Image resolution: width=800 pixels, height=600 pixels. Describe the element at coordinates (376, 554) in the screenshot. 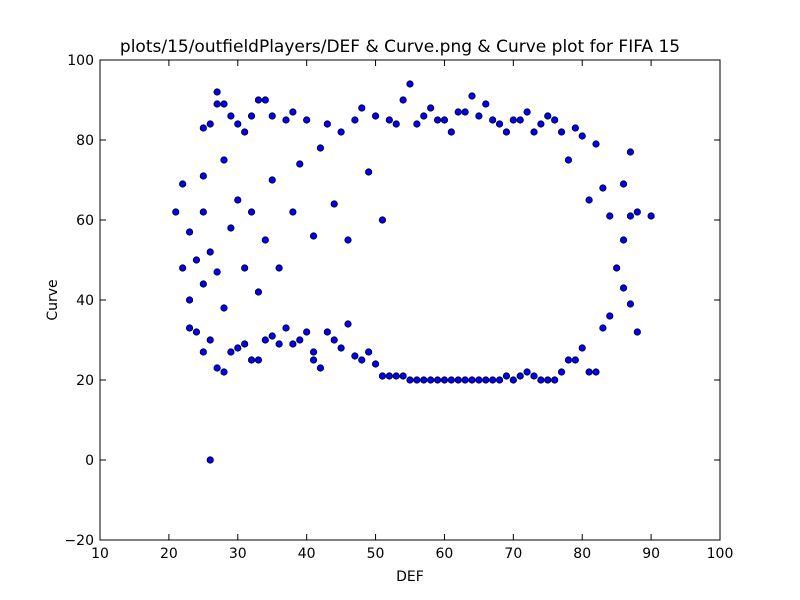

I see `x-tick-label: 50` at that location.